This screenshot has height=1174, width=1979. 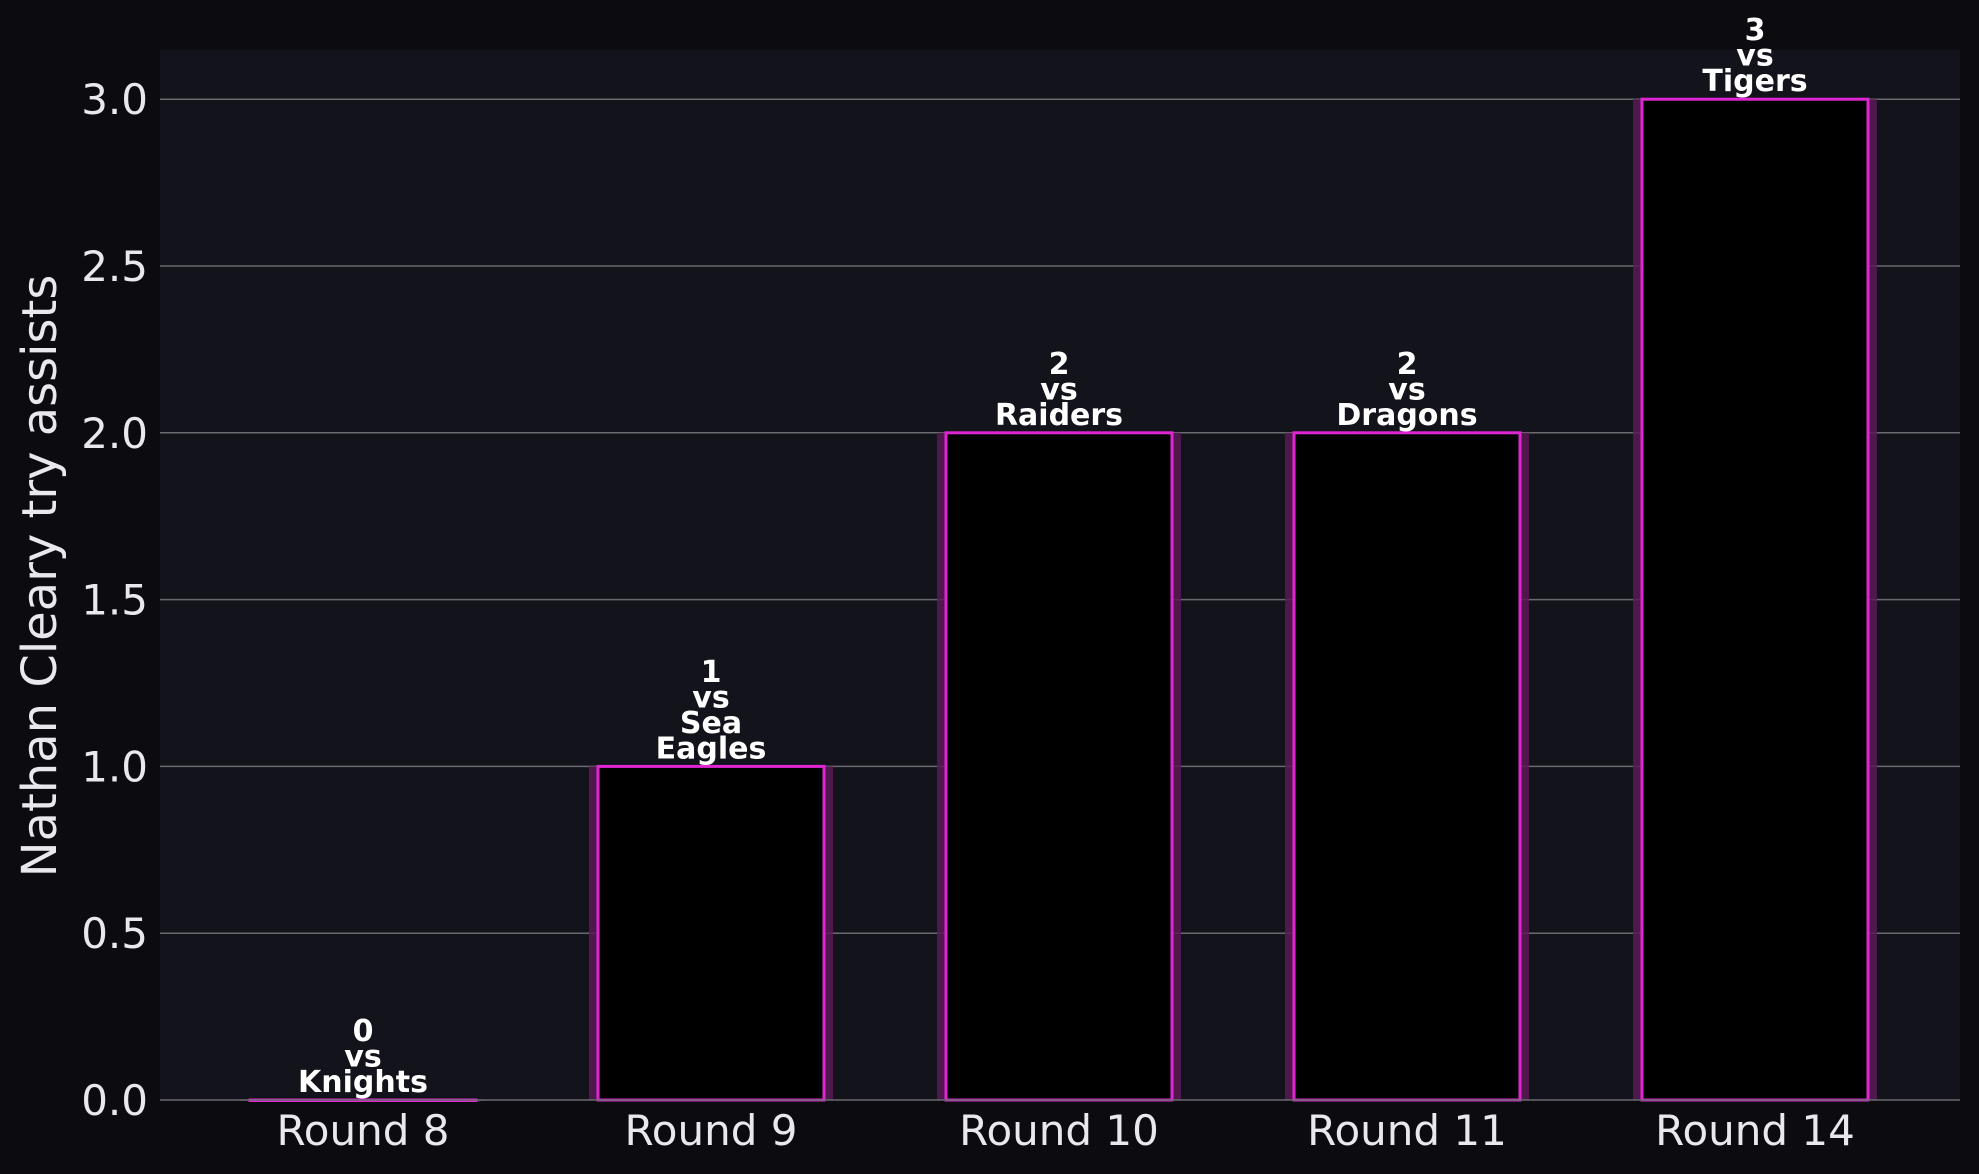 I want to click on y-tick-label: 1.0, so click(x=114, y=766).